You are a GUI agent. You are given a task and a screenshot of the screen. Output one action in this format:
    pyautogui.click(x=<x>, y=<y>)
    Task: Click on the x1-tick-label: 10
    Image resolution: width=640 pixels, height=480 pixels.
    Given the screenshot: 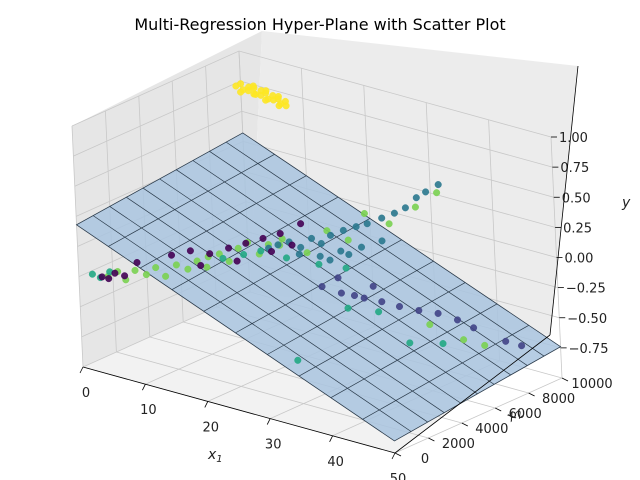 What is the action you would take?
    pyautogui.click(x=148, y=410)
    